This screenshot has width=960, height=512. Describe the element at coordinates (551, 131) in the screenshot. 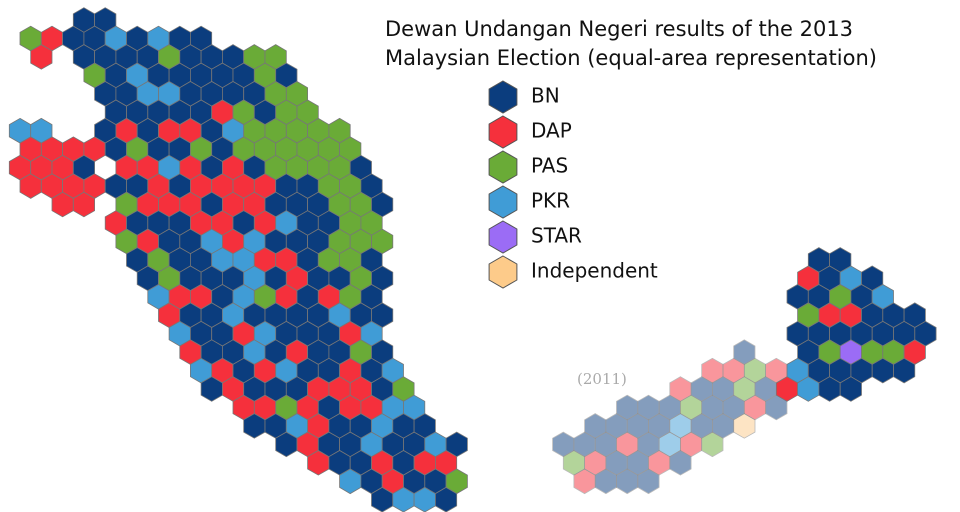

I see `legend-label: DAP` at that location.